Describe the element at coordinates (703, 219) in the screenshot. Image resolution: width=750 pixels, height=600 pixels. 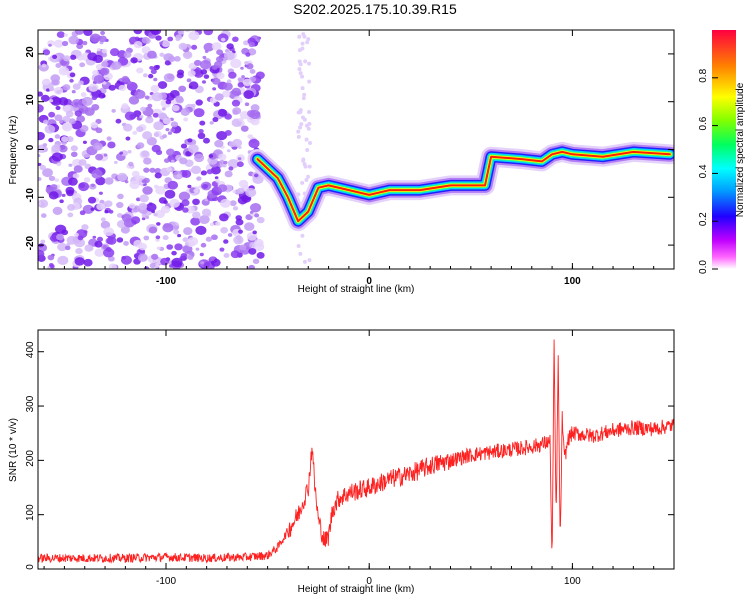
I see `colorbar-tick-label: 0.2` at that location.